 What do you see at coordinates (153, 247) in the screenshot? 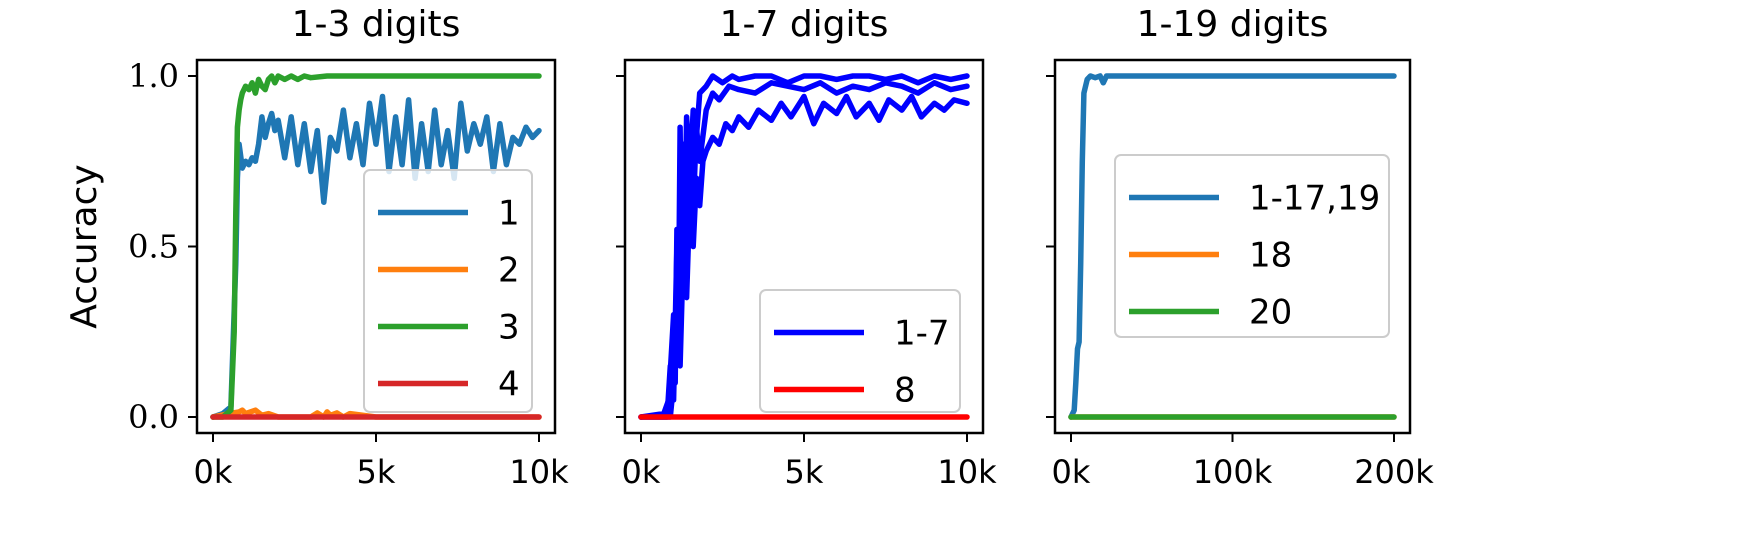
I see `y-tick-label: 0.5` at bounding box center [153, 247].